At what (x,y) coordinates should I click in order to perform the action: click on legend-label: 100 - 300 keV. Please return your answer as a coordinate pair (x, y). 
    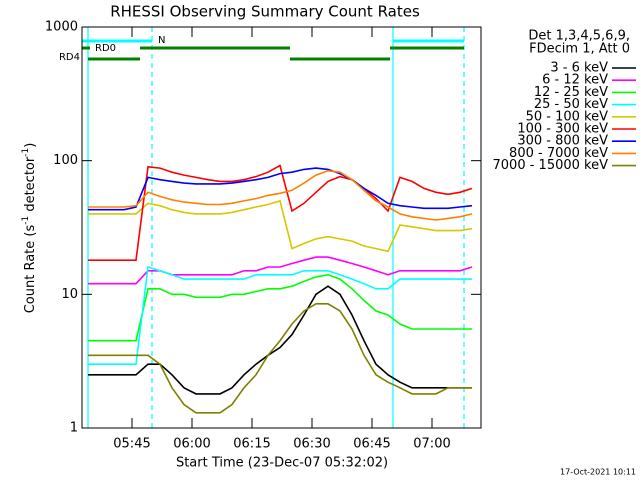
    Looking at the image, I should click on (562, 129).